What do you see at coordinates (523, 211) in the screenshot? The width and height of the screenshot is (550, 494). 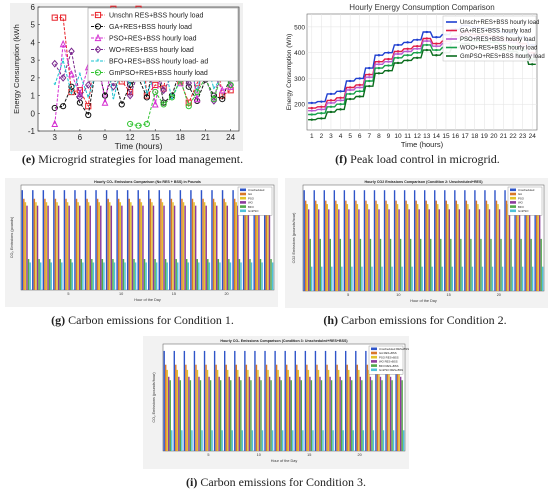 I see `chart-h-legend-label: GmPSO` at bounding box center [523, 211].